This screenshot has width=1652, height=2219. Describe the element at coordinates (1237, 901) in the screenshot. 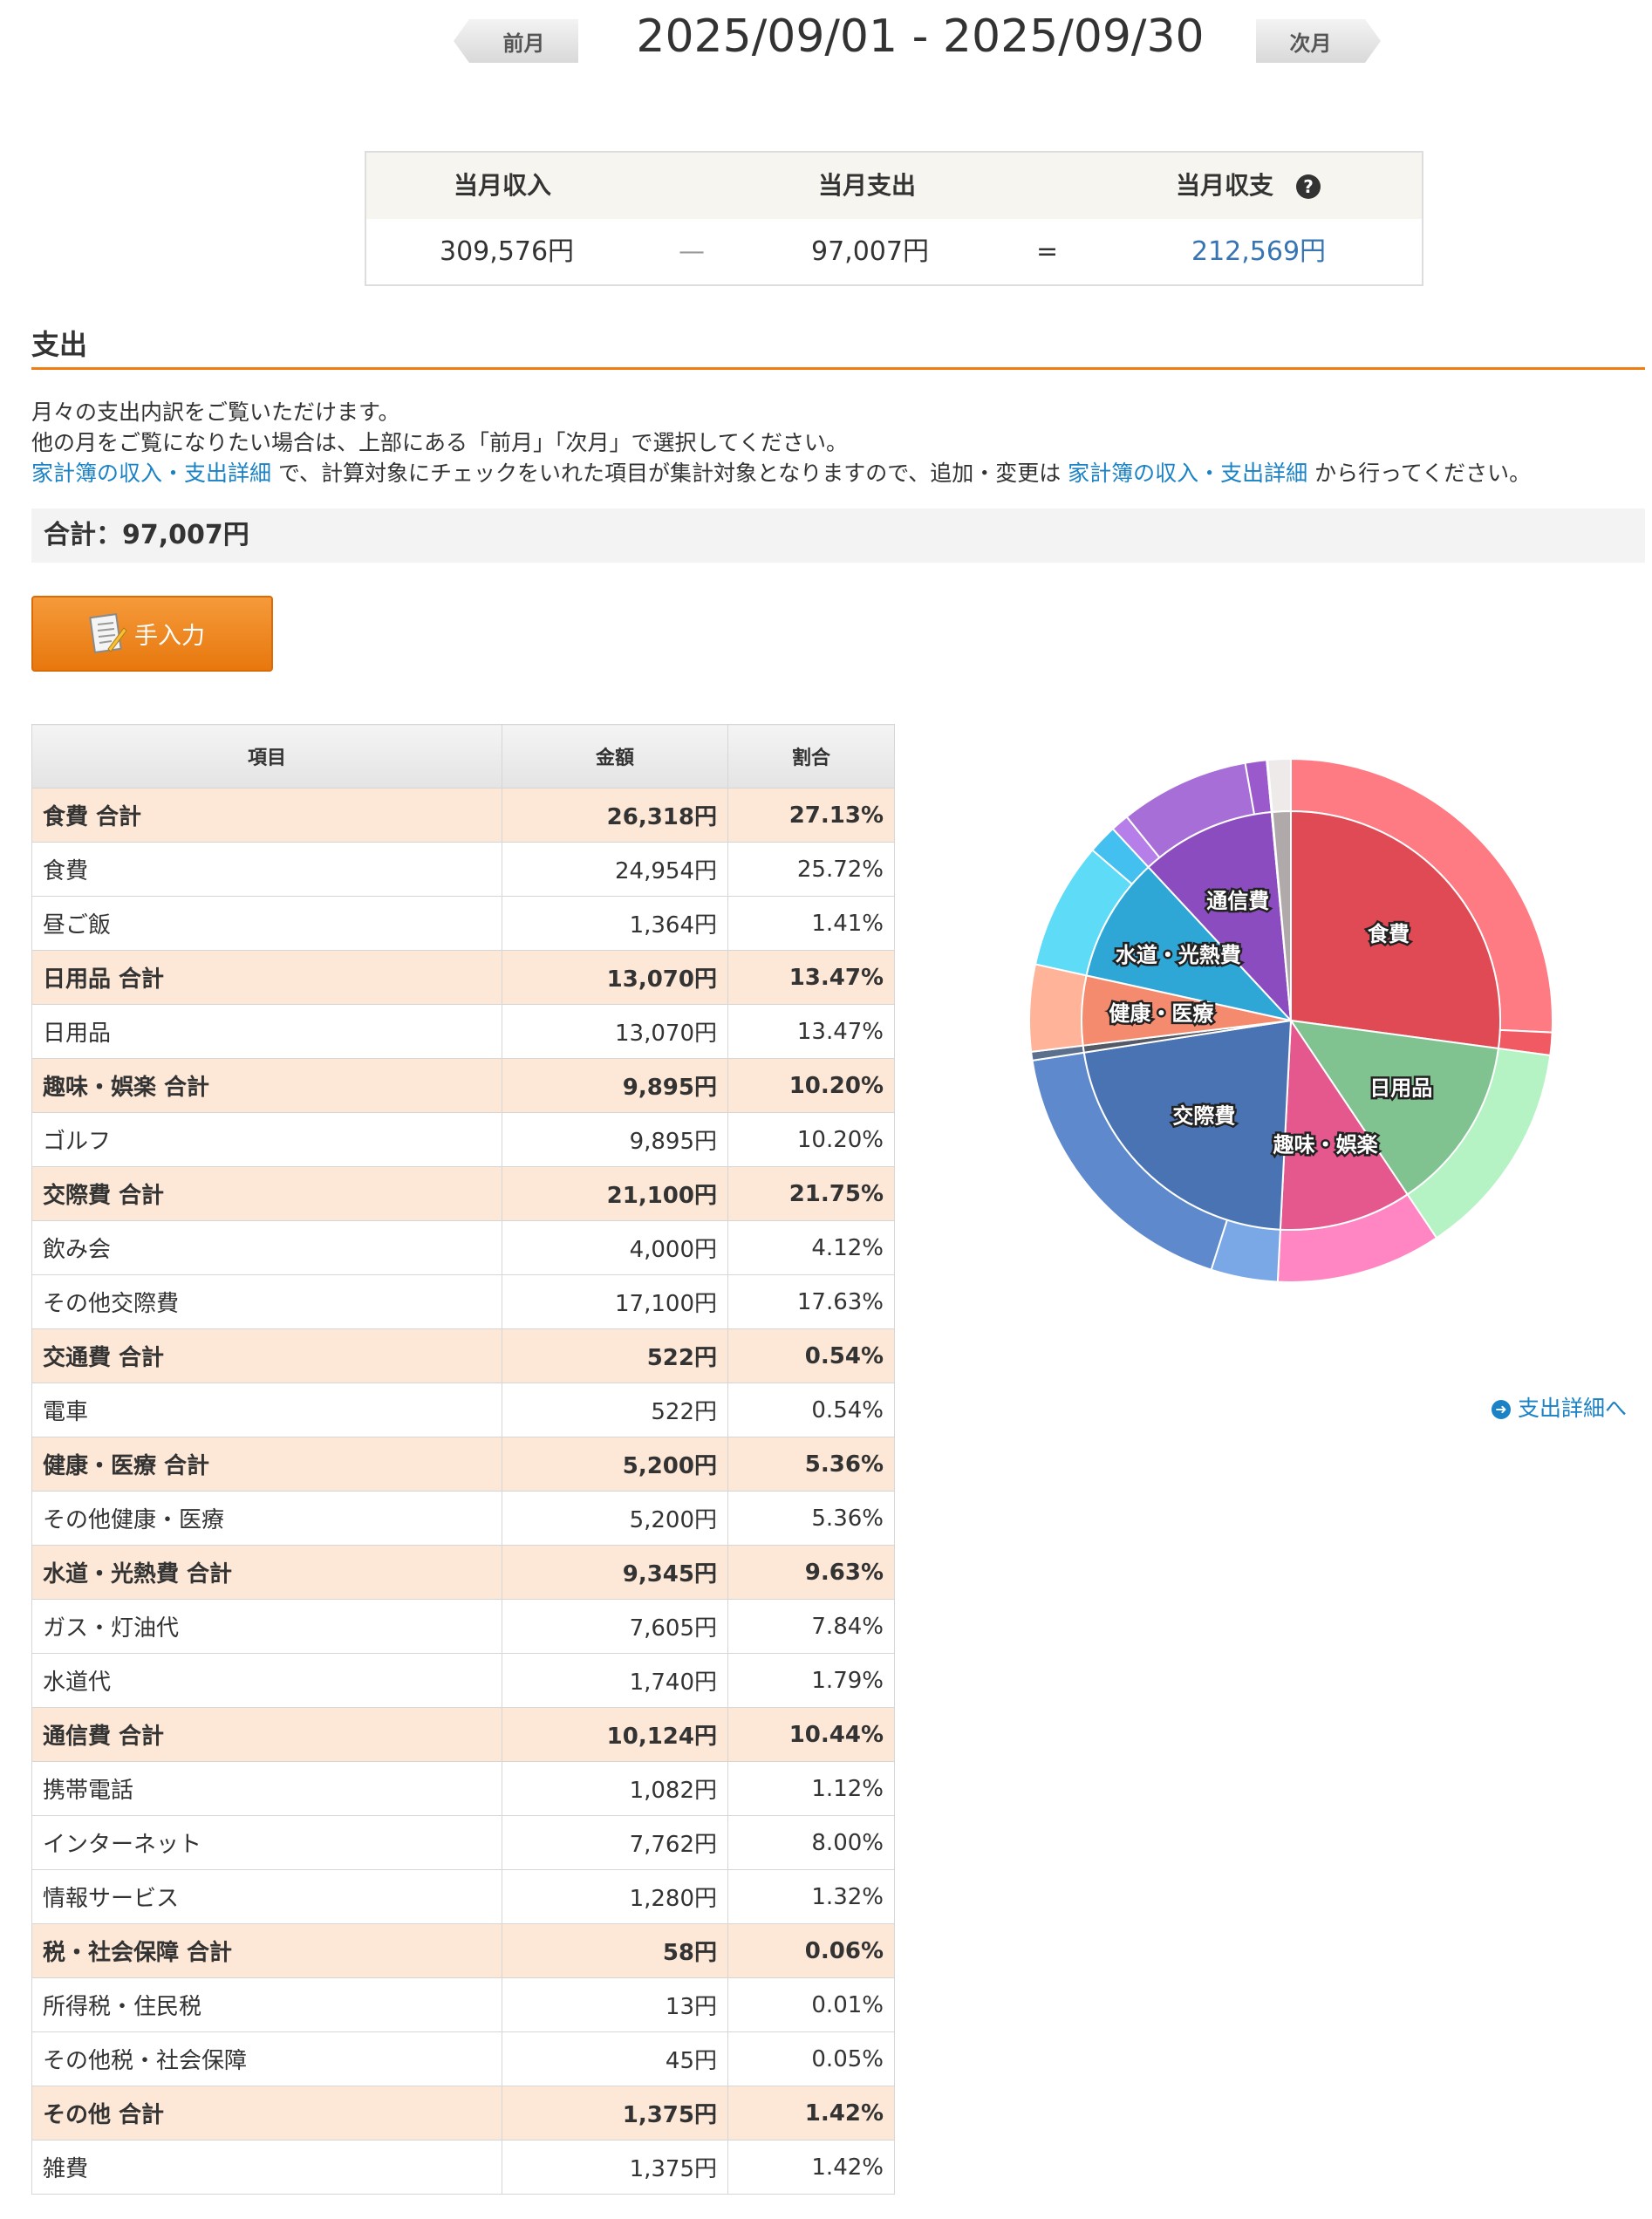

I see `slice-label-7: 通信費` at that location.